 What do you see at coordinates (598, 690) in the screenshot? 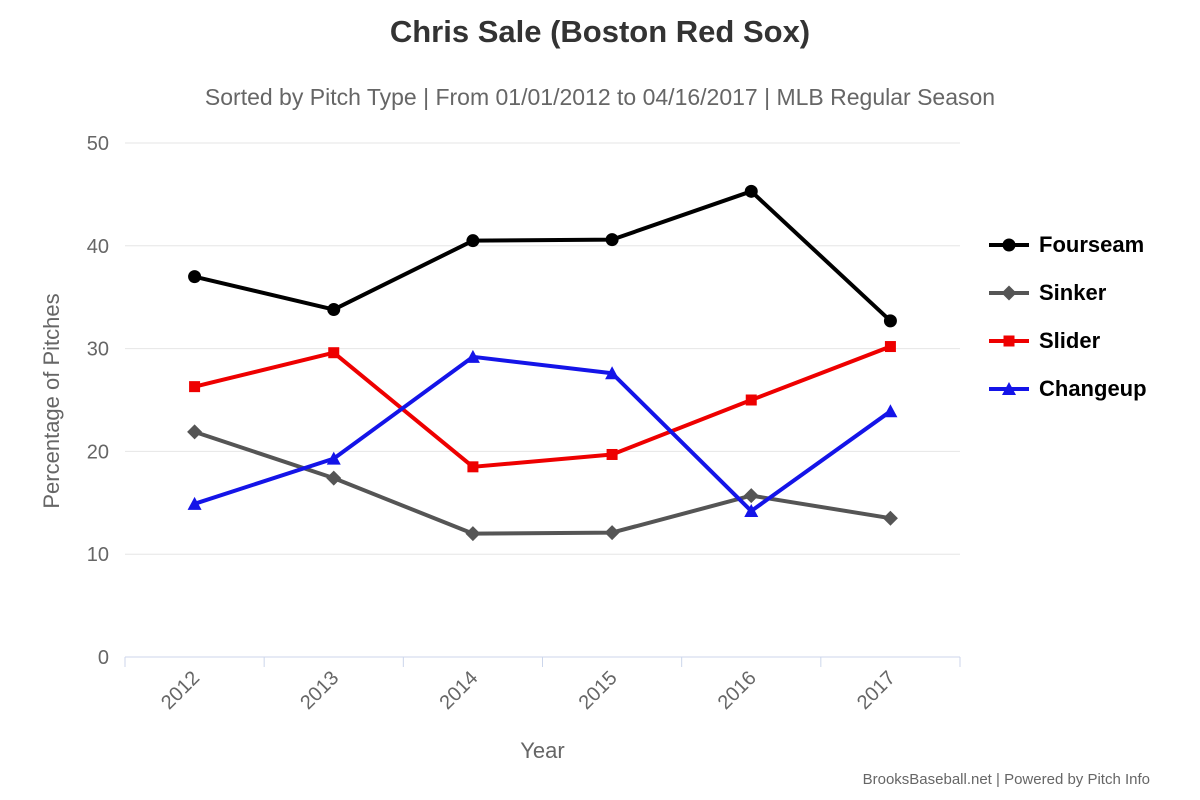
I see `x-tick-label: 2015` at bounding box center [598, 690].